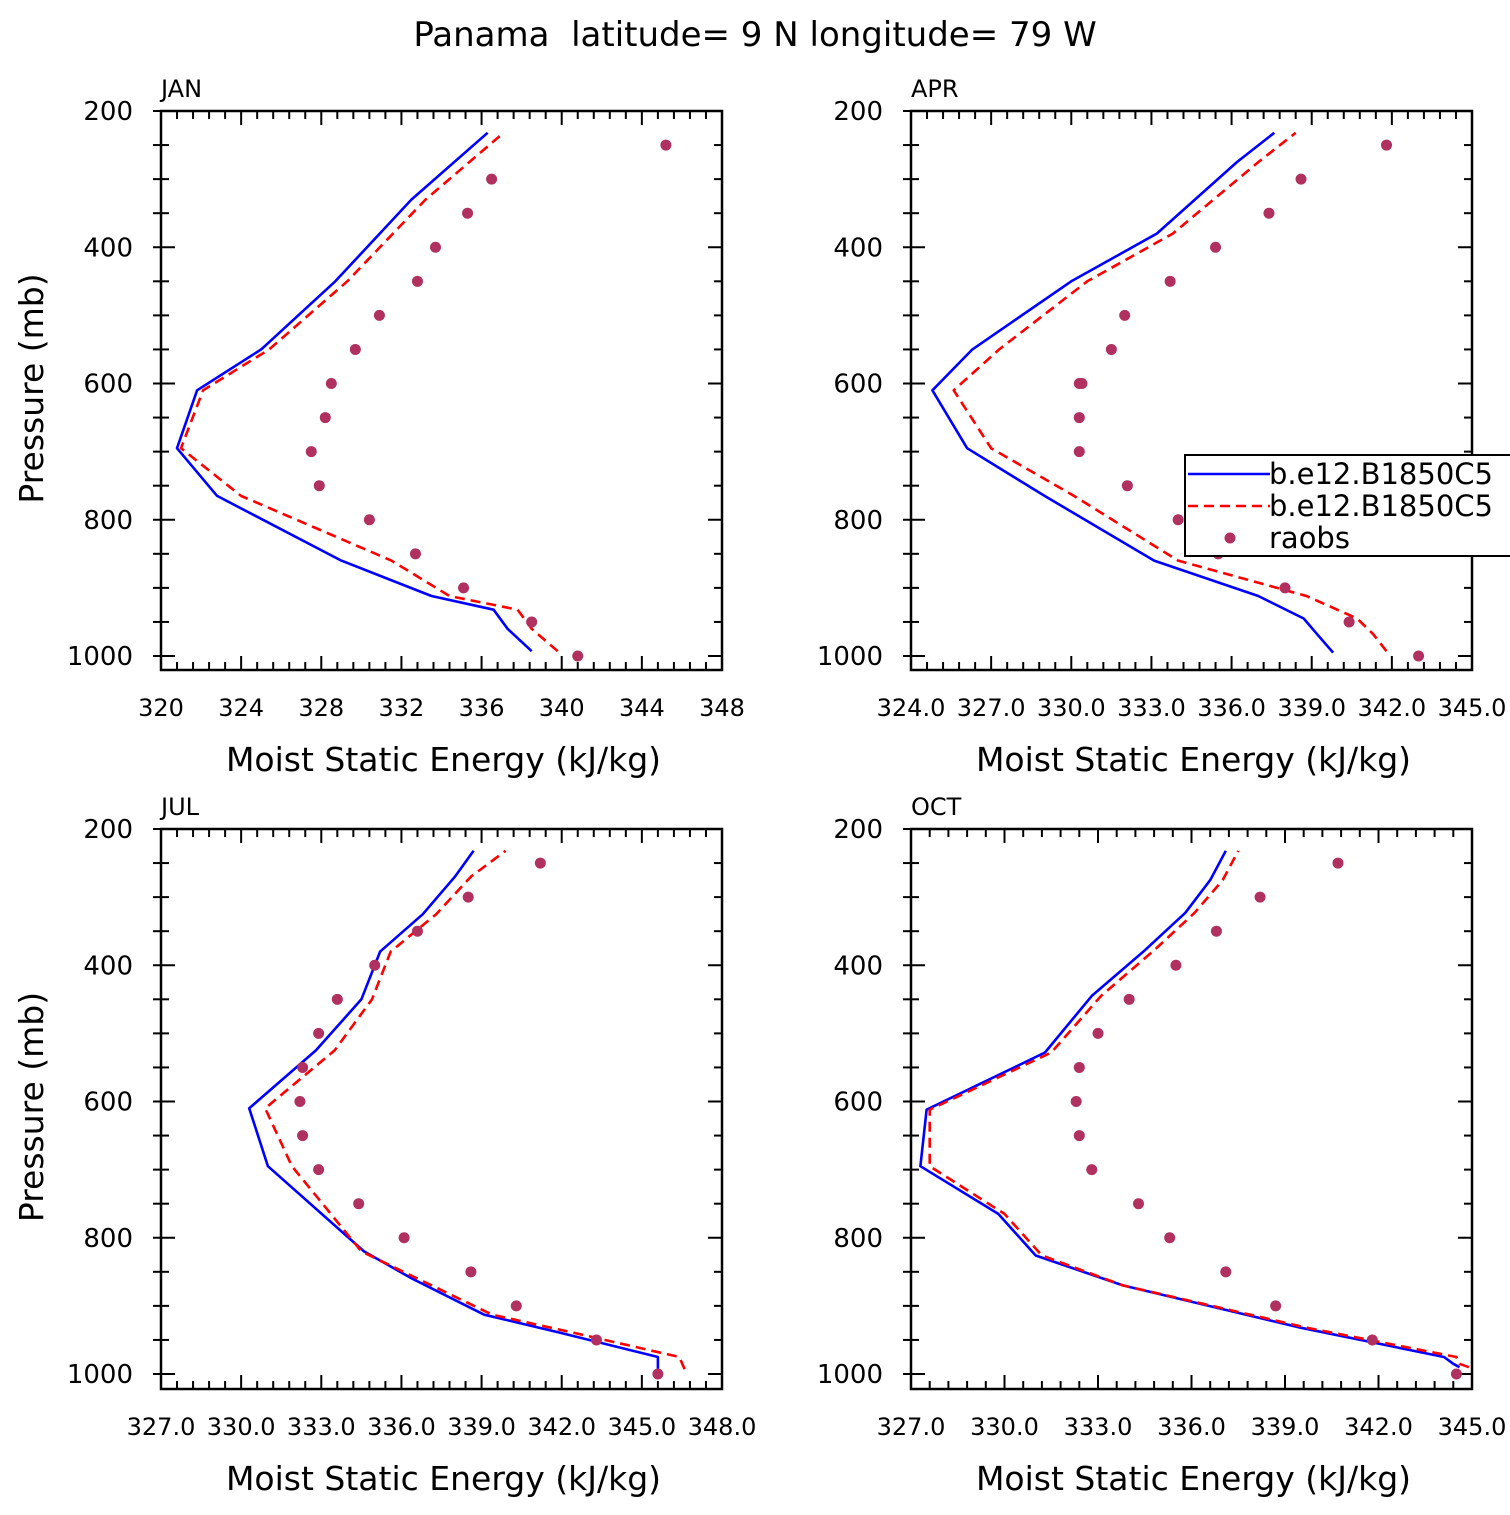  Describe the element at coordinates (402, 708) in the screenshot. I see `x-tick-label: 332` at that location.